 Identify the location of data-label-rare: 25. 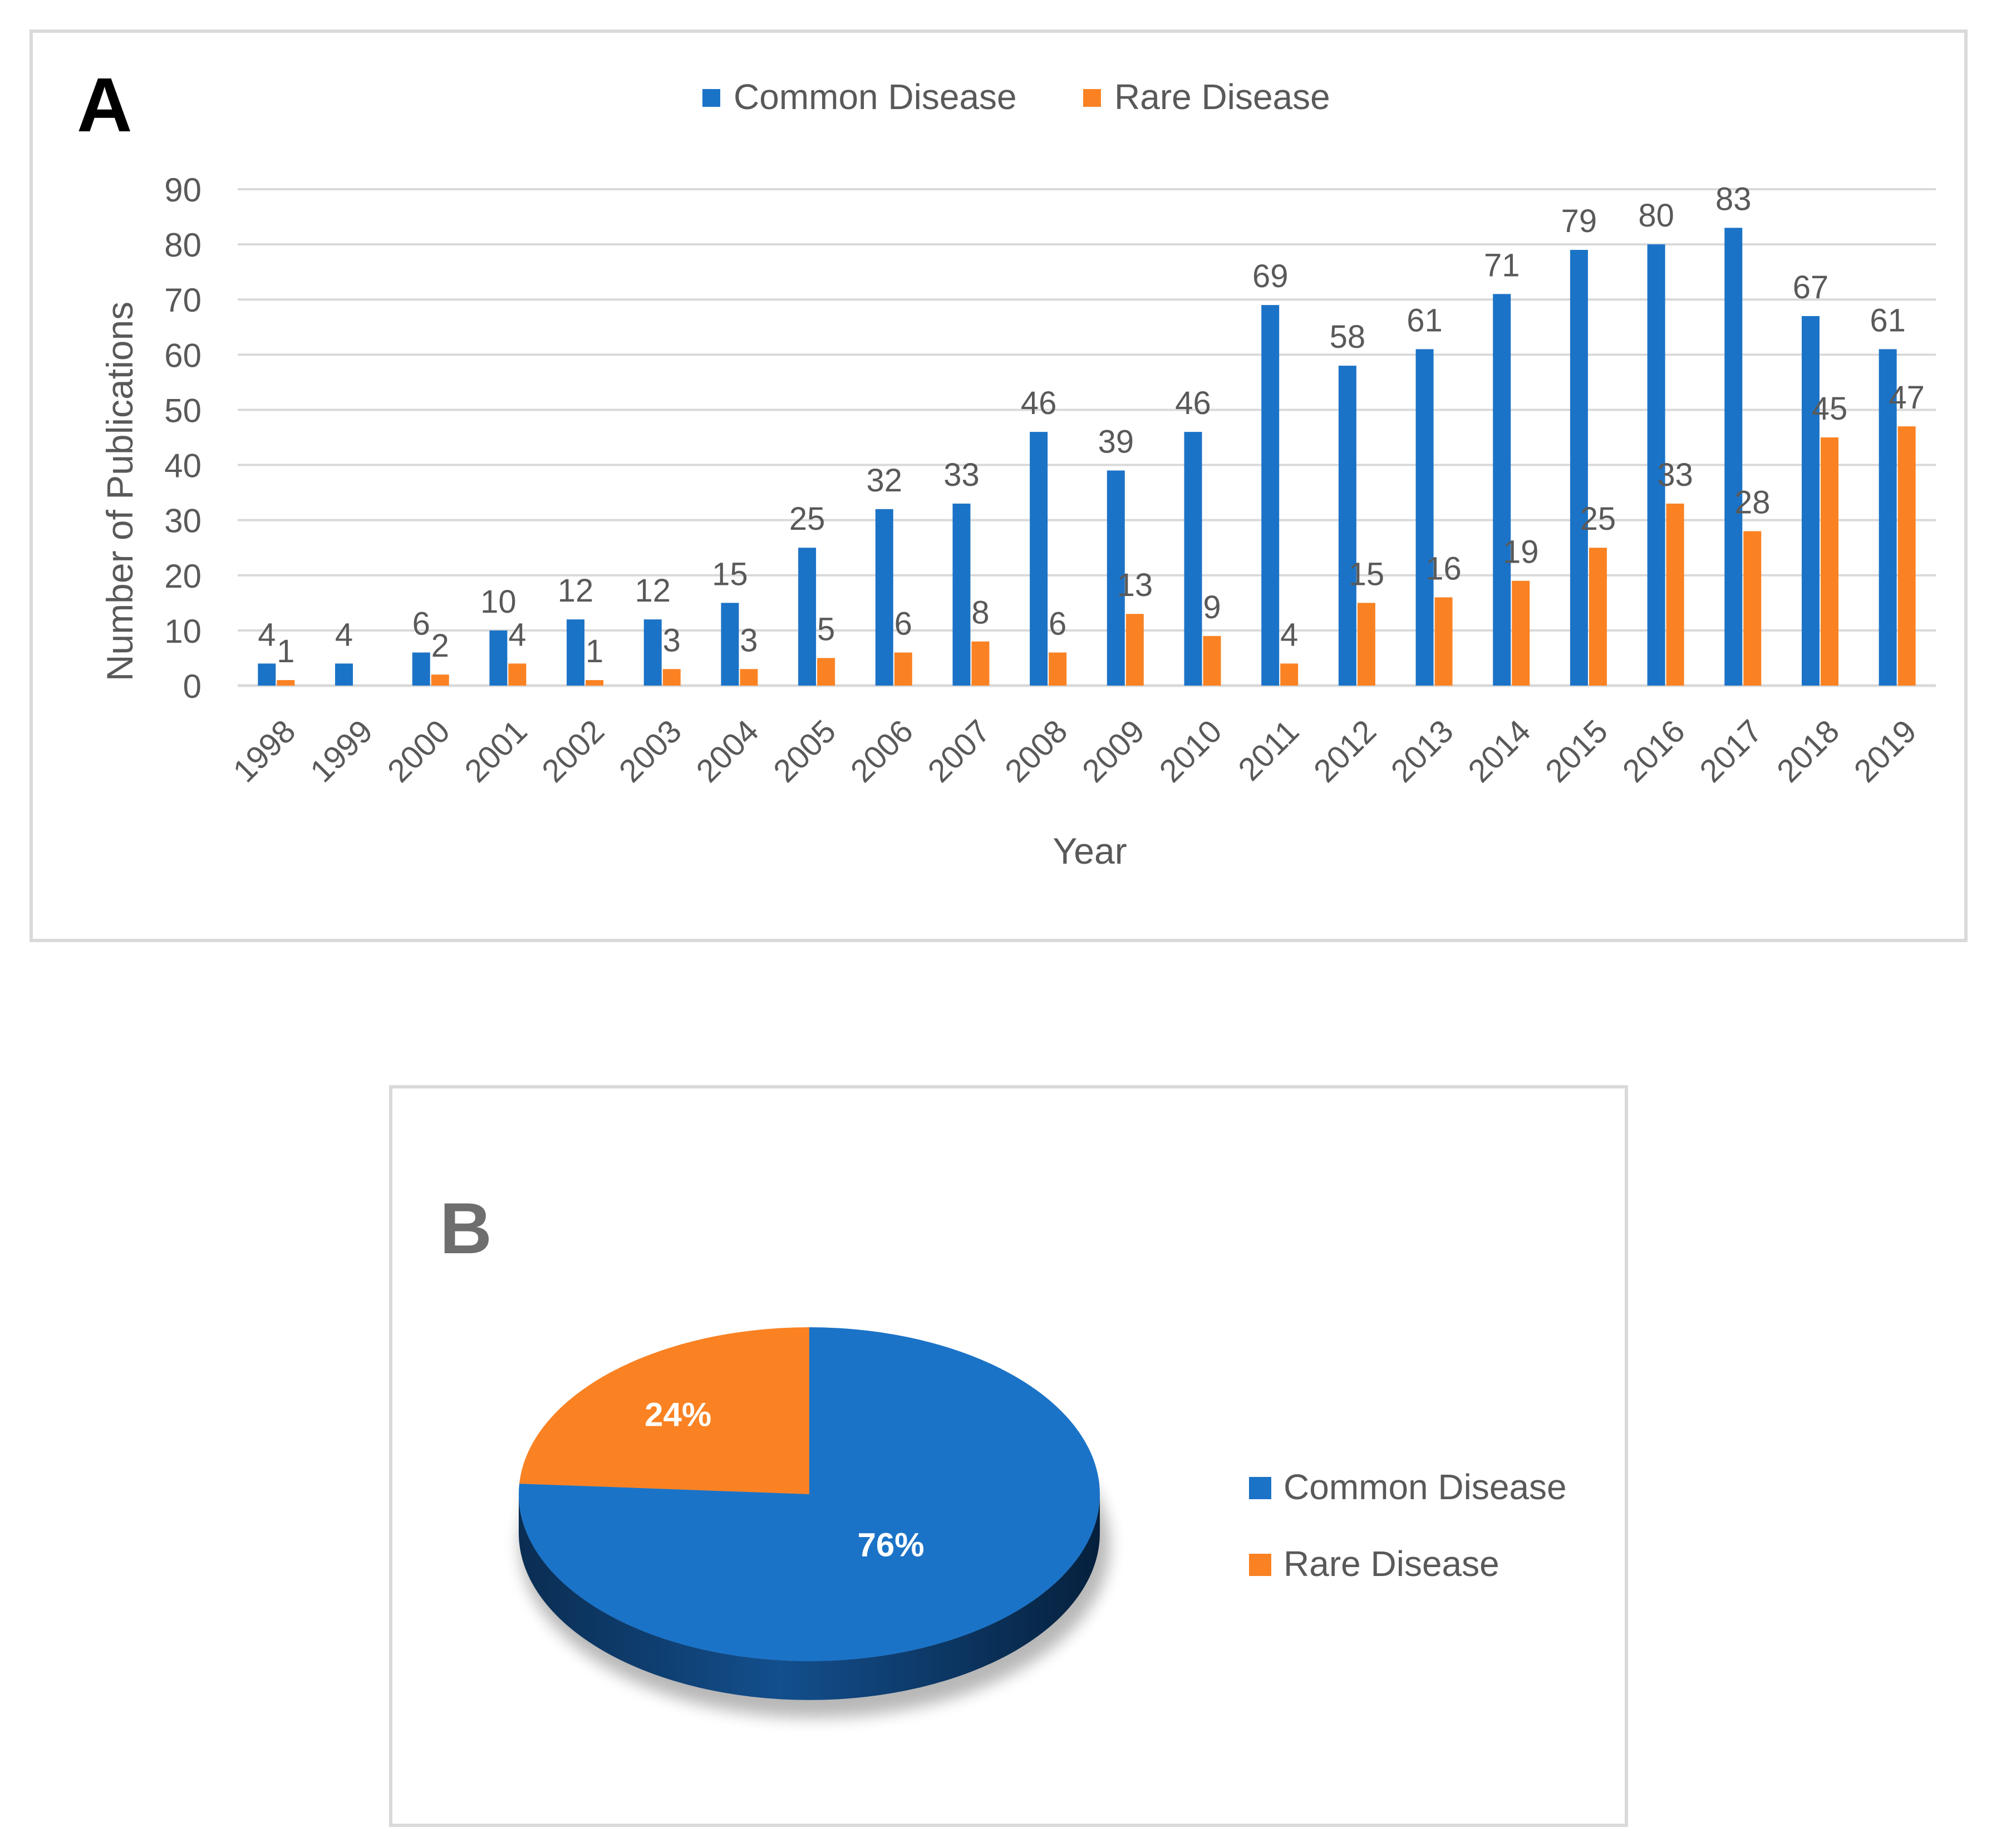
(1598, 519).